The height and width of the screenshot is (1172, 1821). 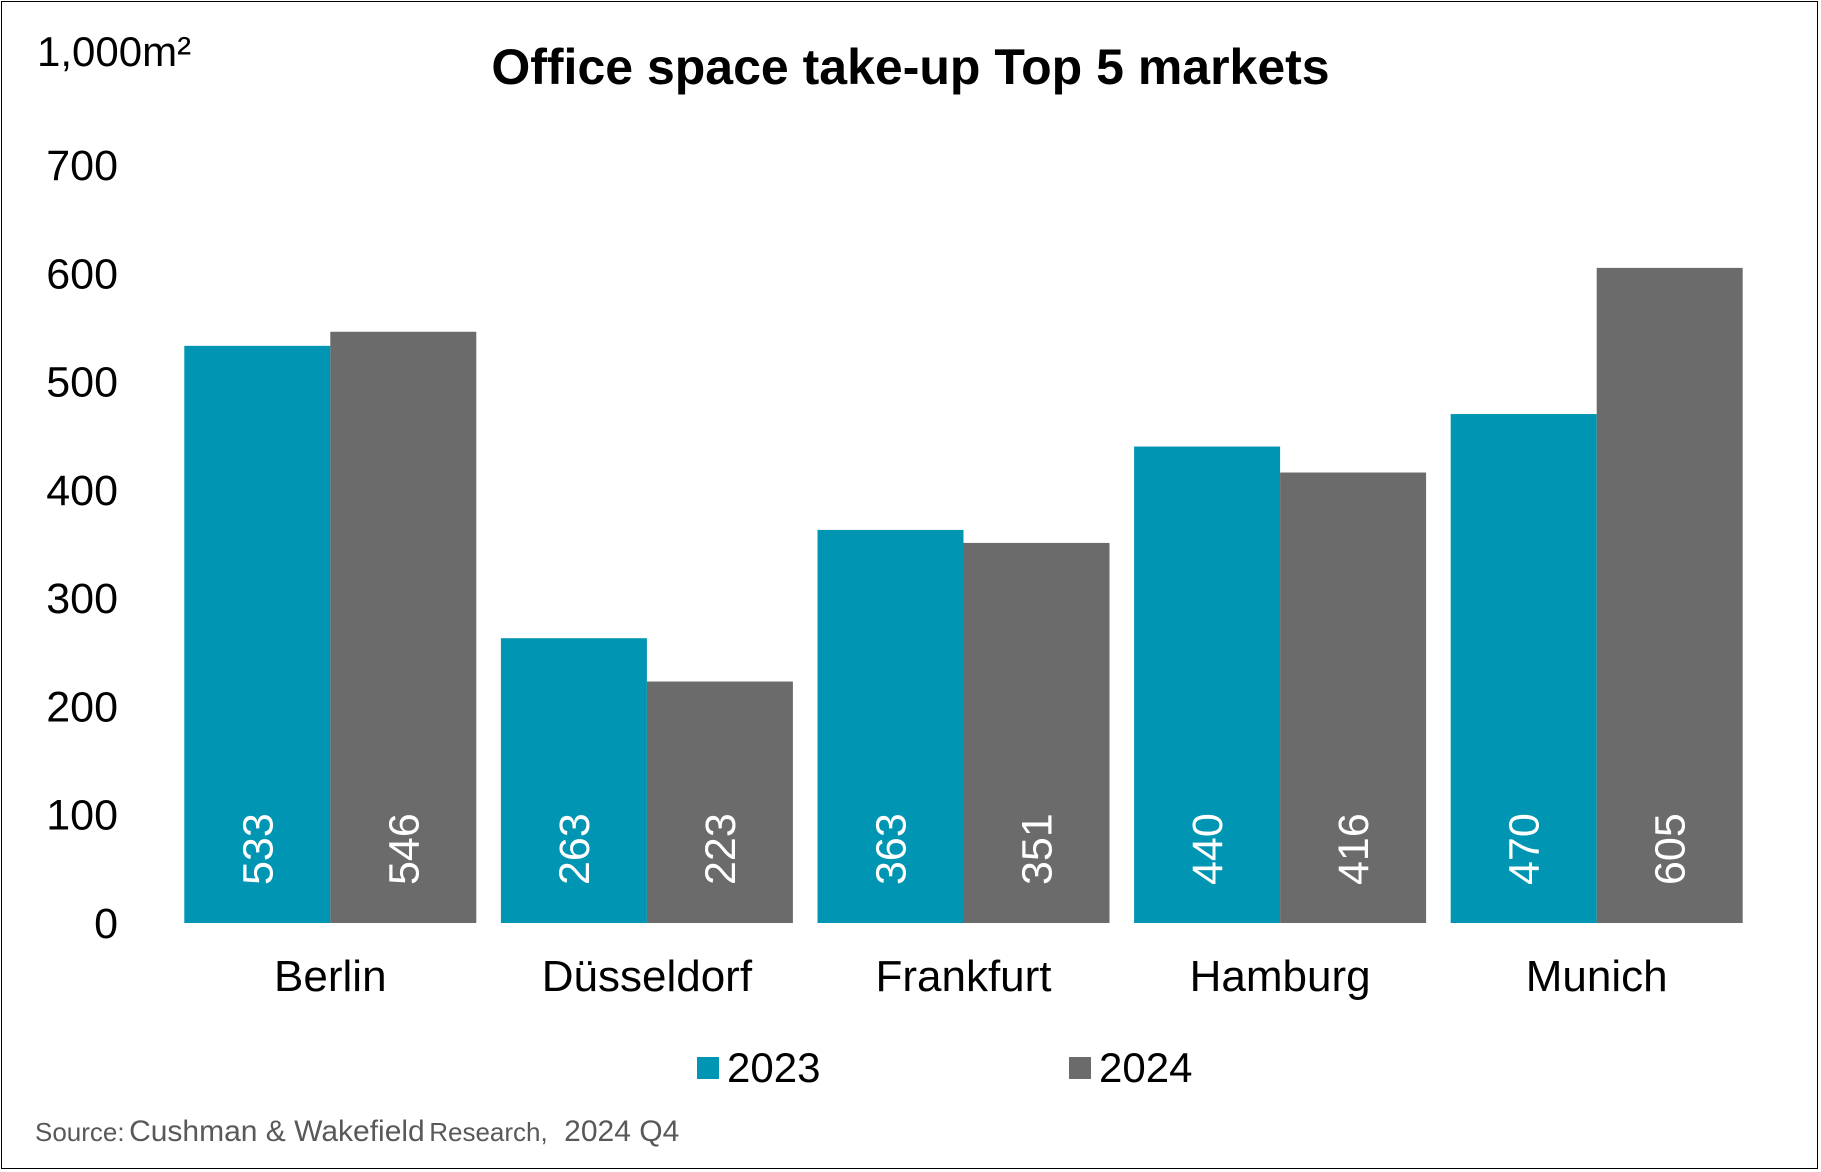 What do you see at coordinates (1525, 849) in the screenshot?
I see `data-label: 470` at bounding box center [1525, 849].